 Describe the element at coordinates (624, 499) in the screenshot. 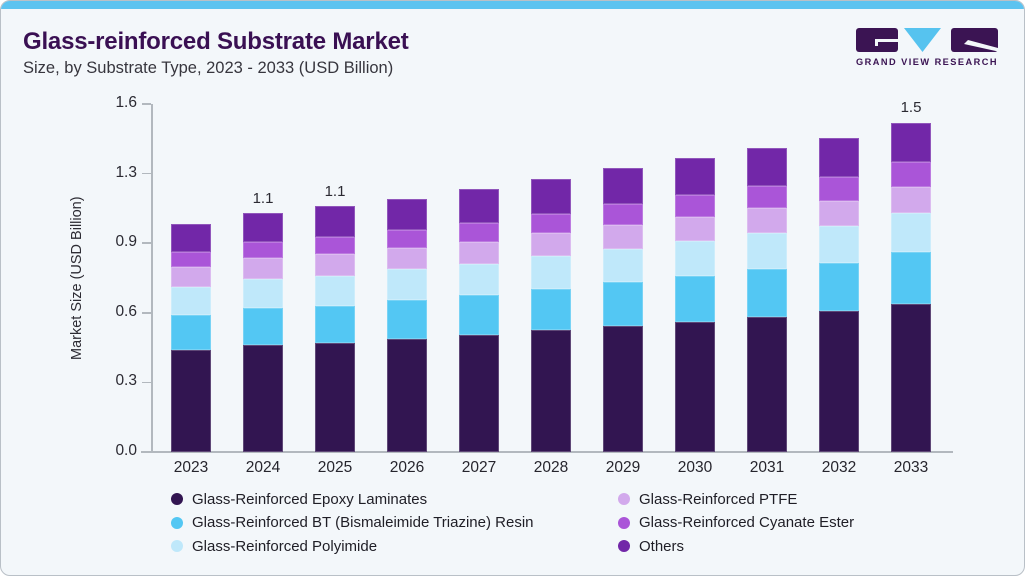

I see `legend-swatch-icon` at that location.